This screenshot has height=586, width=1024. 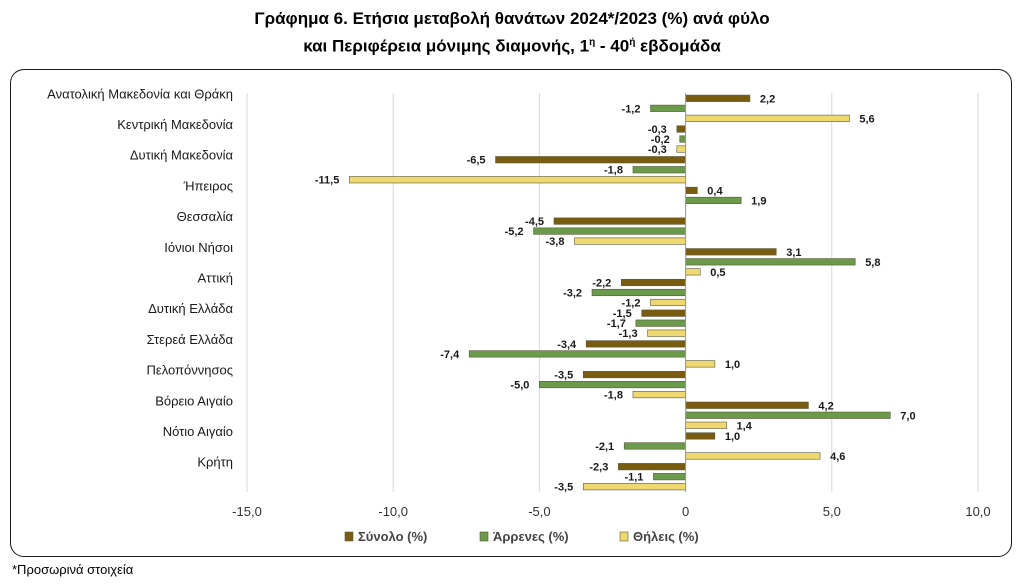 I want to click on data-label: 5,6, so click(x=866, y=119).